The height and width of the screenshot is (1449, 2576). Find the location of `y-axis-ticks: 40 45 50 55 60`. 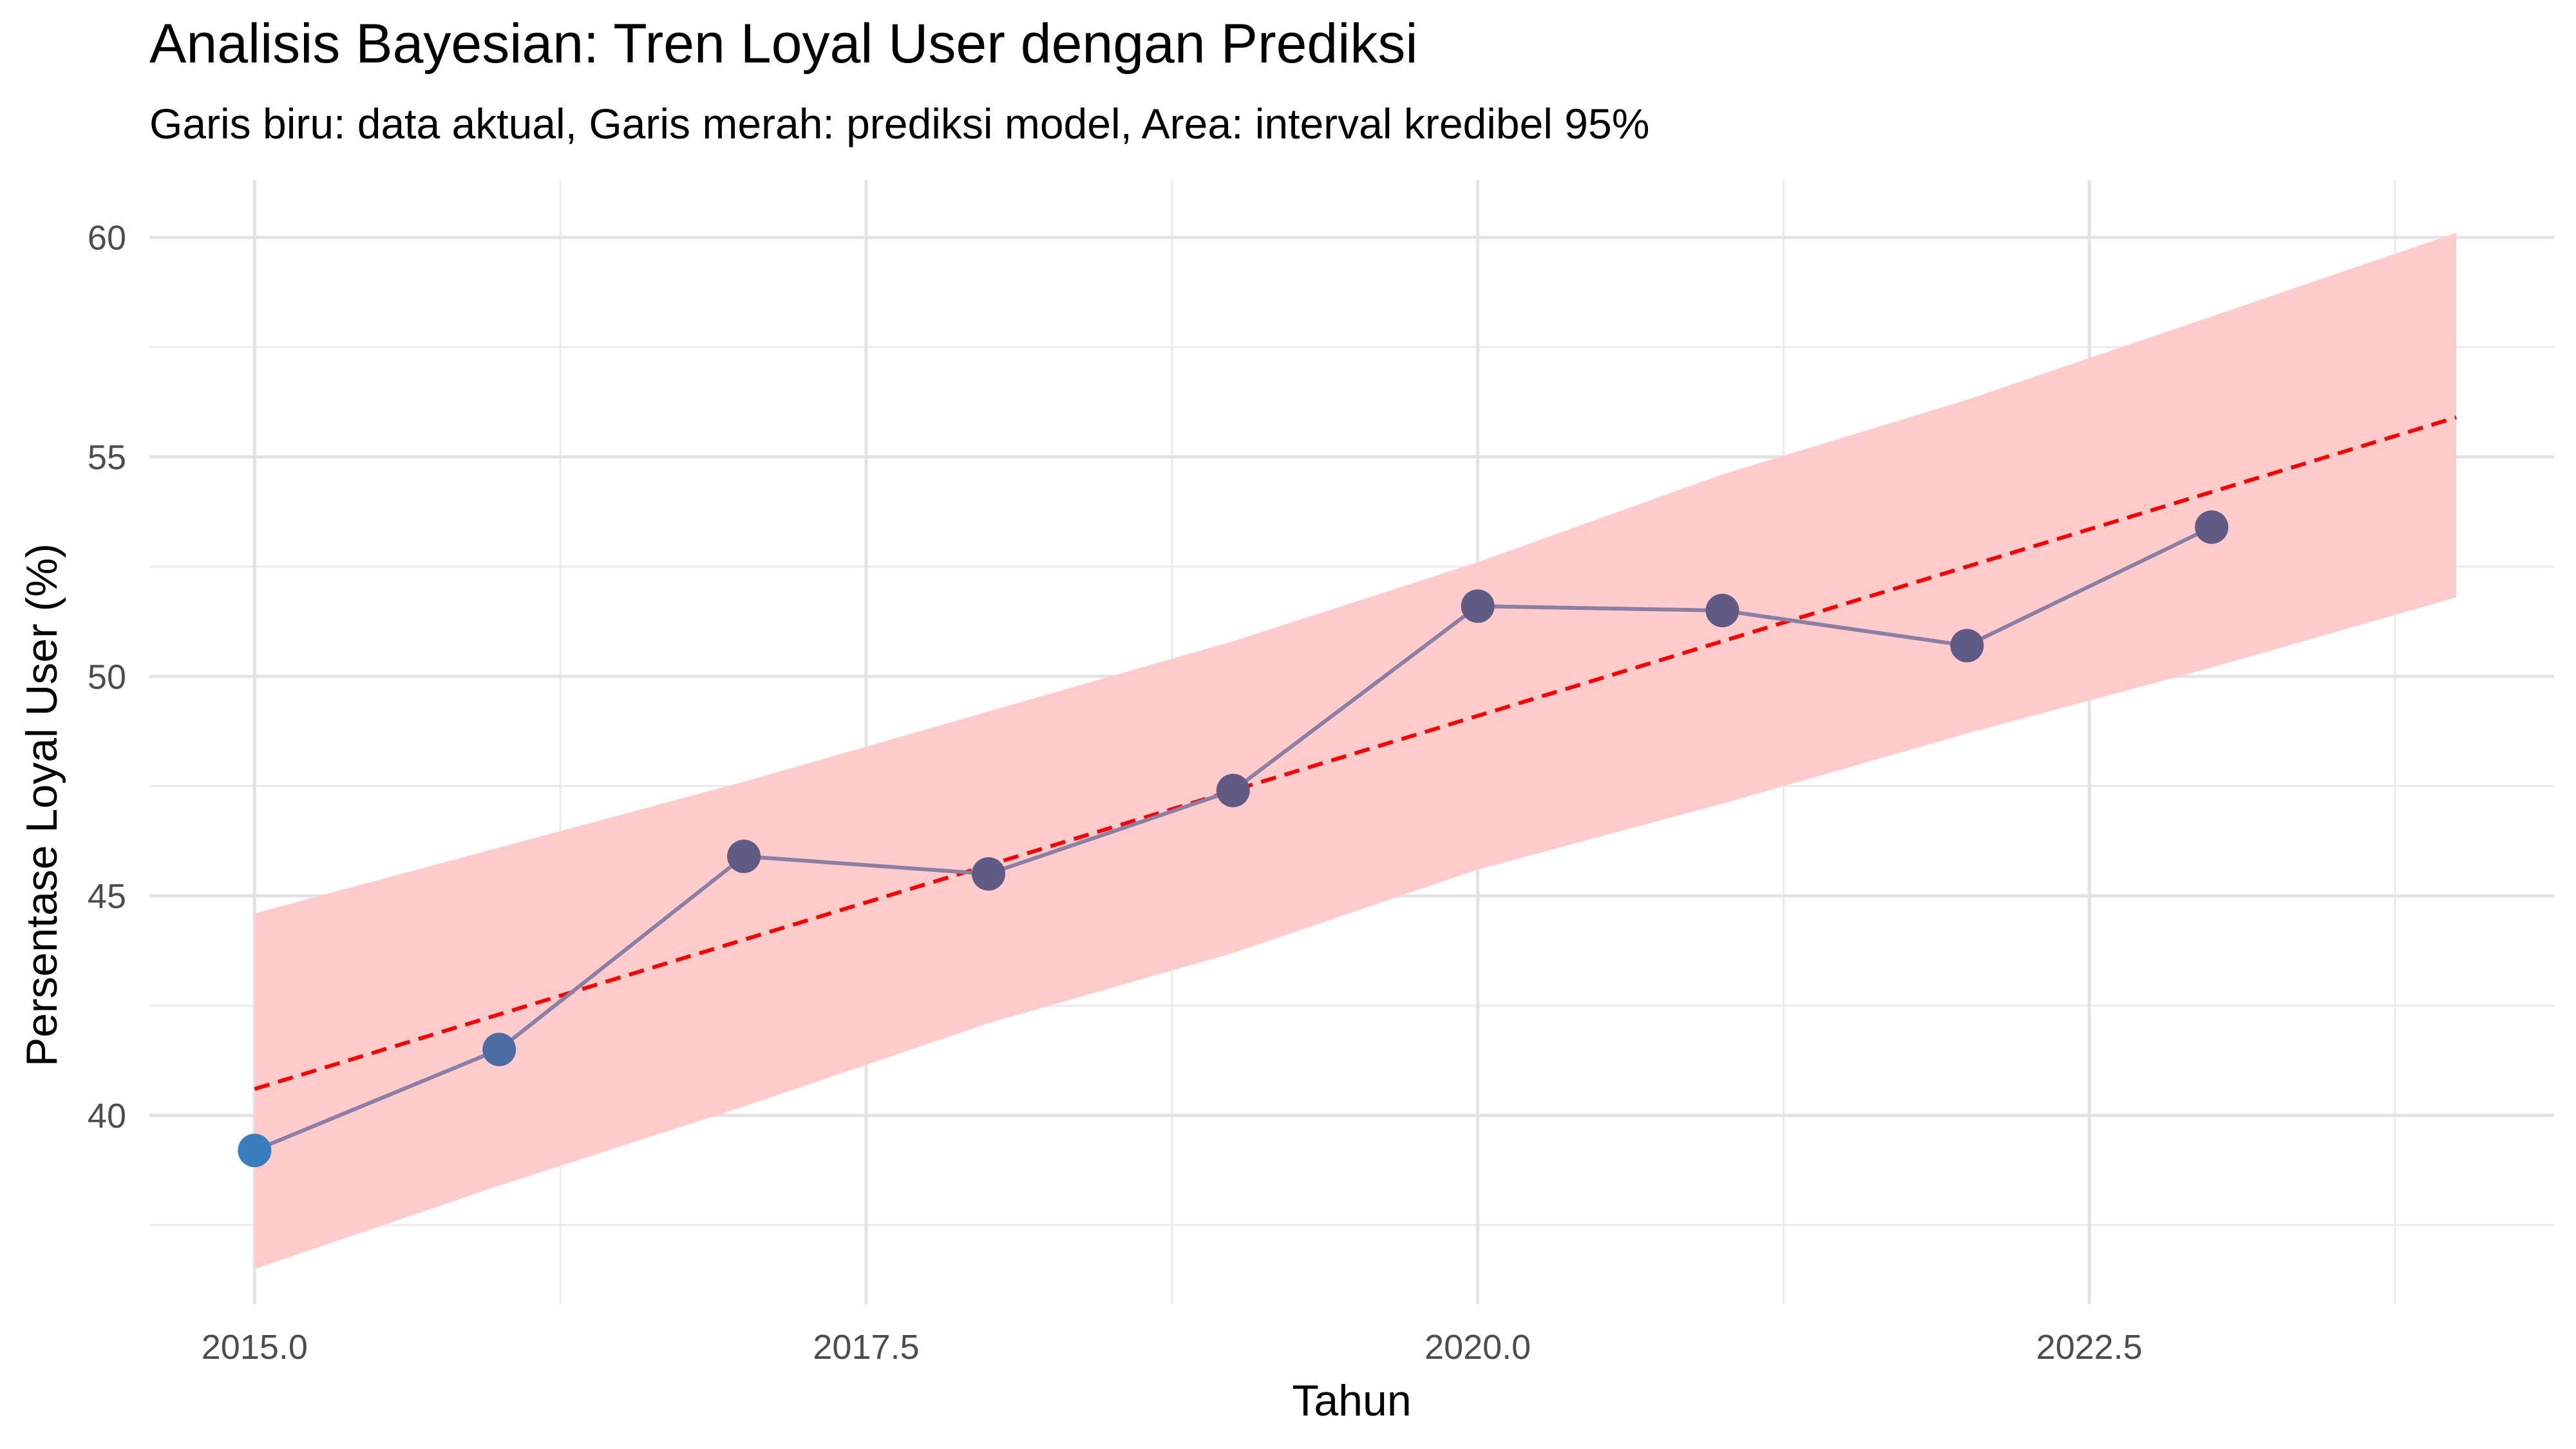

y-axis-ticks: 40 45 50 55 60 is located at coordinates (107, 677).